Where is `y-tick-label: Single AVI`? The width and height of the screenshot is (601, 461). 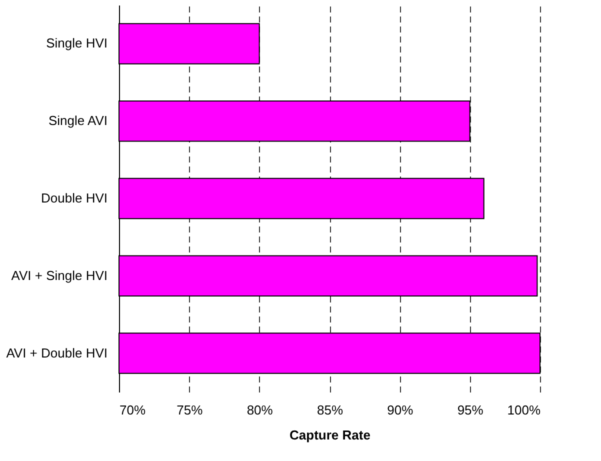
y-tick-label: Single AVI is located at coordinates (78, 120).